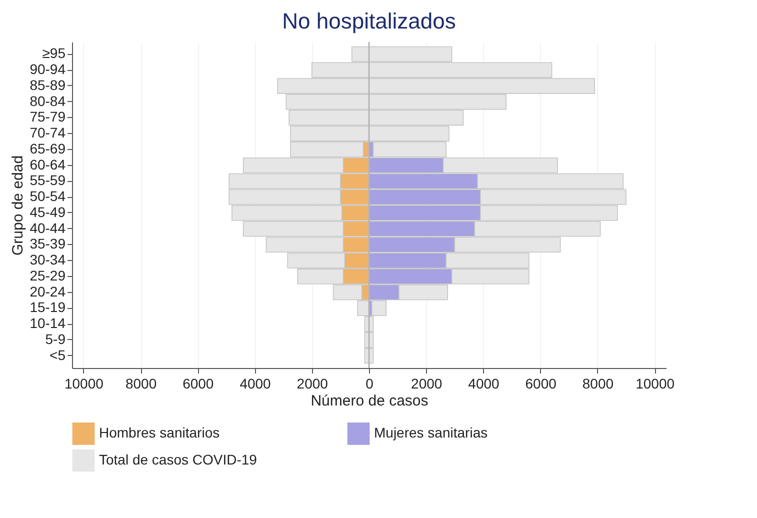  What do you see at coordinates (48, 84) in the screenshot?
I see `y-tick-label: 85-89` at bounding box center [48, 84].